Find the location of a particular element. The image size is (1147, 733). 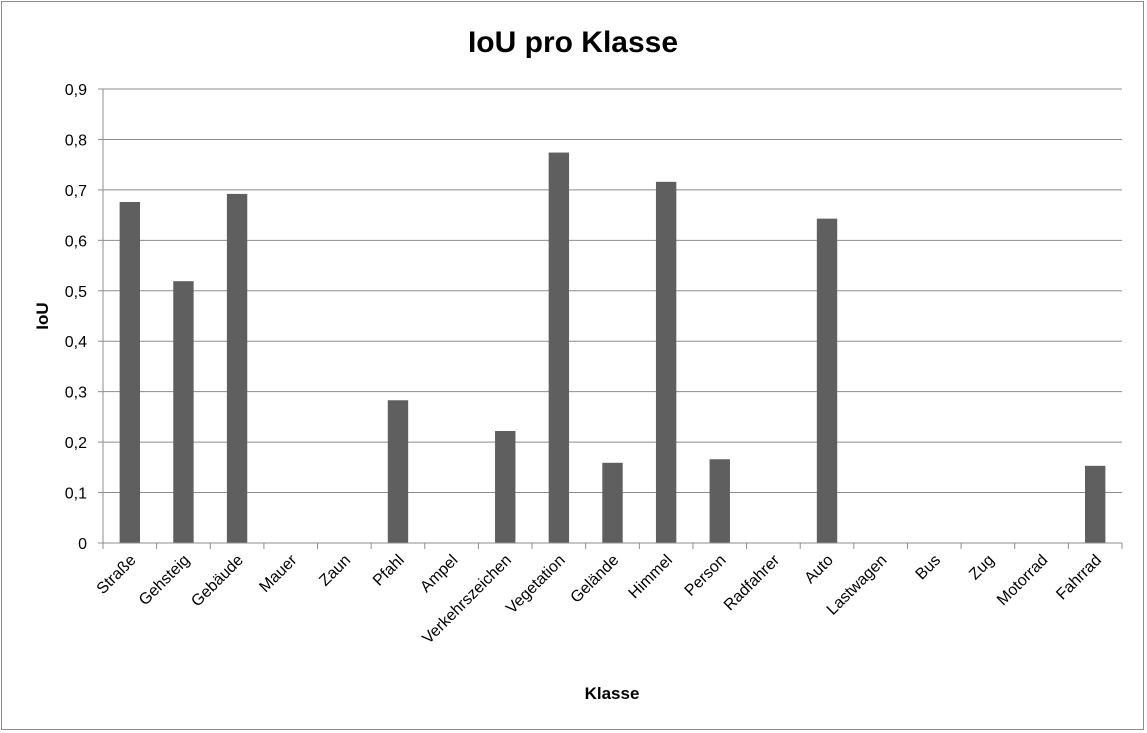

y-tick-label: 0,6 is located at coordinates (76, 241).